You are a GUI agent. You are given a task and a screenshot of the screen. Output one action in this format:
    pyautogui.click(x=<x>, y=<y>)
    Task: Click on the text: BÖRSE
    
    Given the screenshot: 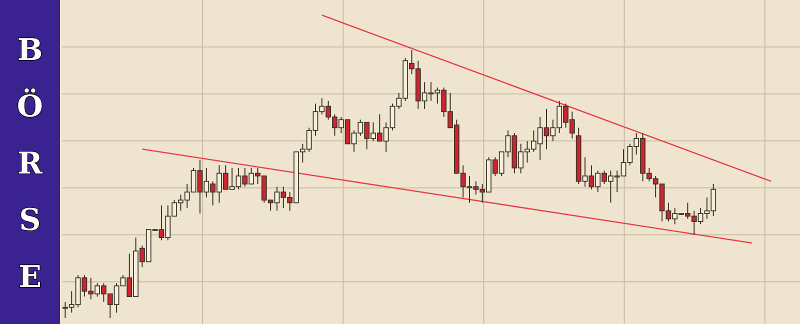 What is the action you would take?
    pyautogui.click(x=30, y=163)
    